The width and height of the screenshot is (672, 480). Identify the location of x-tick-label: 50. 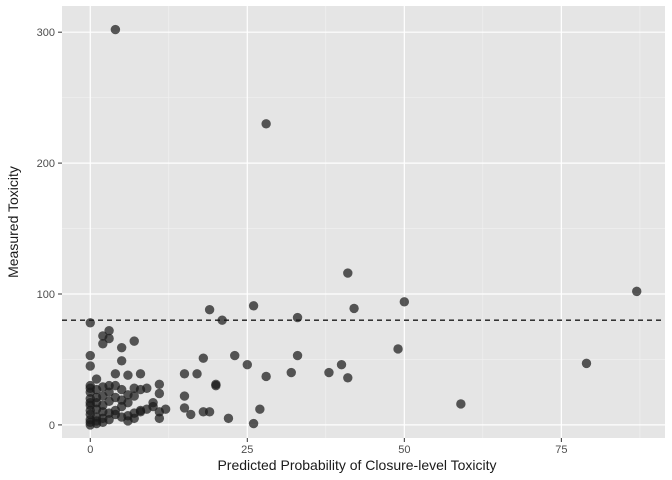
(404, 450).